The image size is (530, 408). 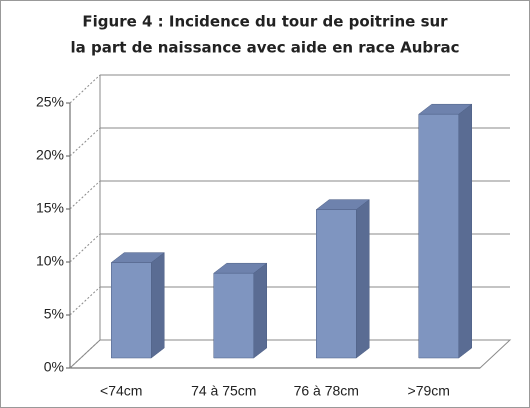 What do you see at coordinates (54, 314) in the screenshot?
I see `y-tick-label: 5%` at bounding box center [54, 314].